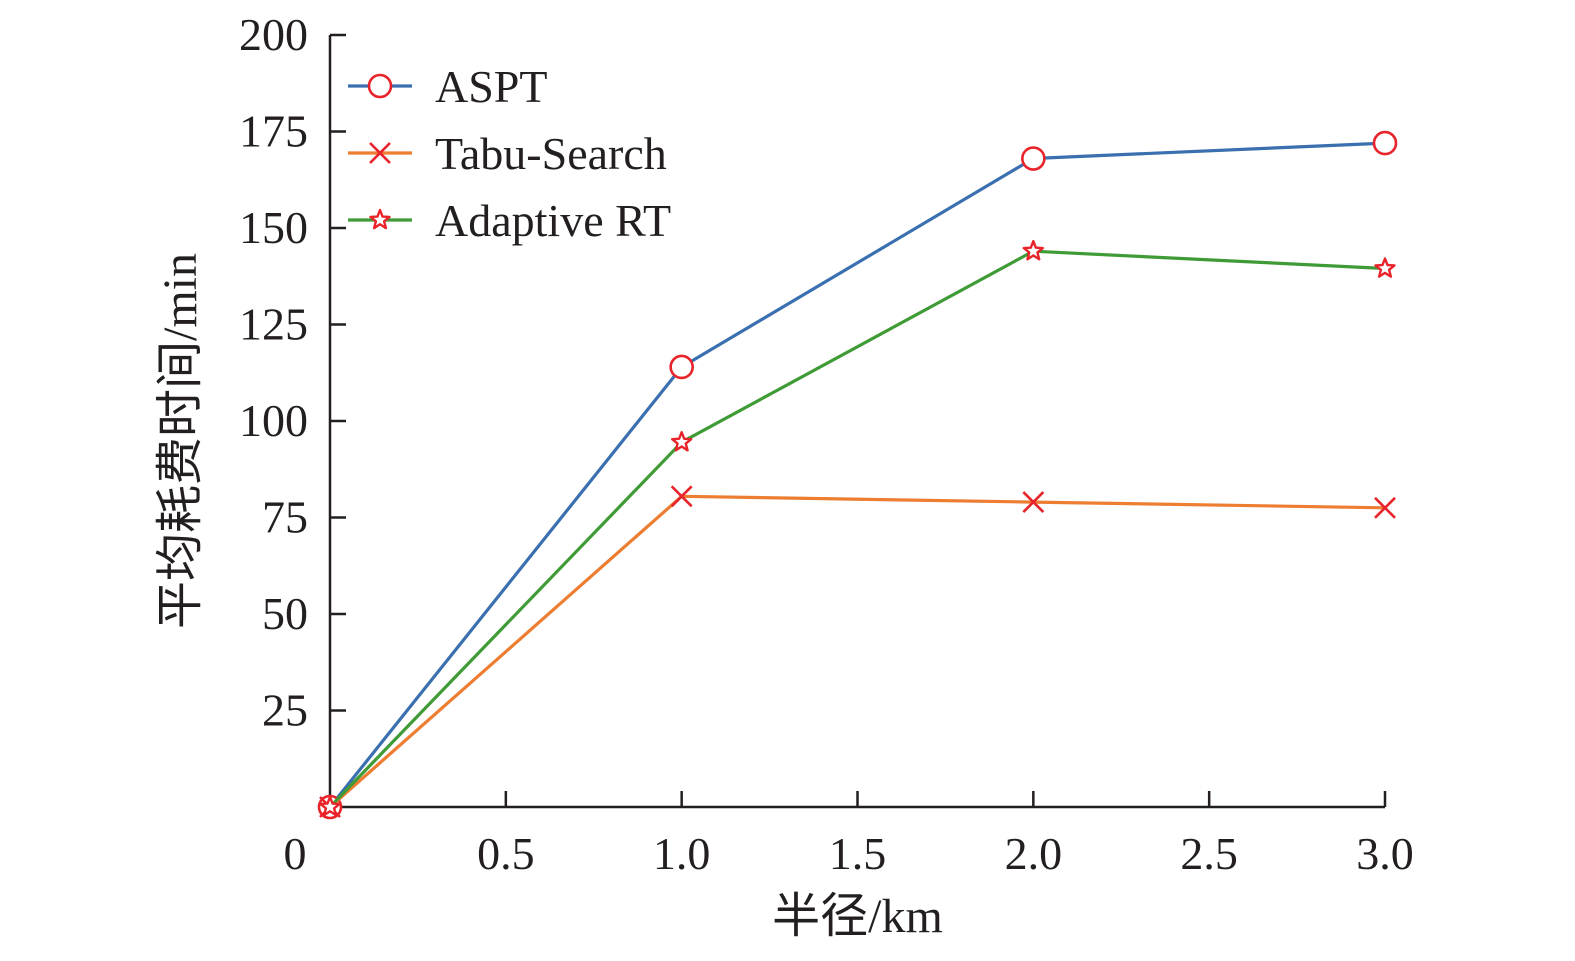 Image resolution: width=1575 pixels, height=961 pixels. I want to click on x-tick-label: 1.5, so click(858, 853).